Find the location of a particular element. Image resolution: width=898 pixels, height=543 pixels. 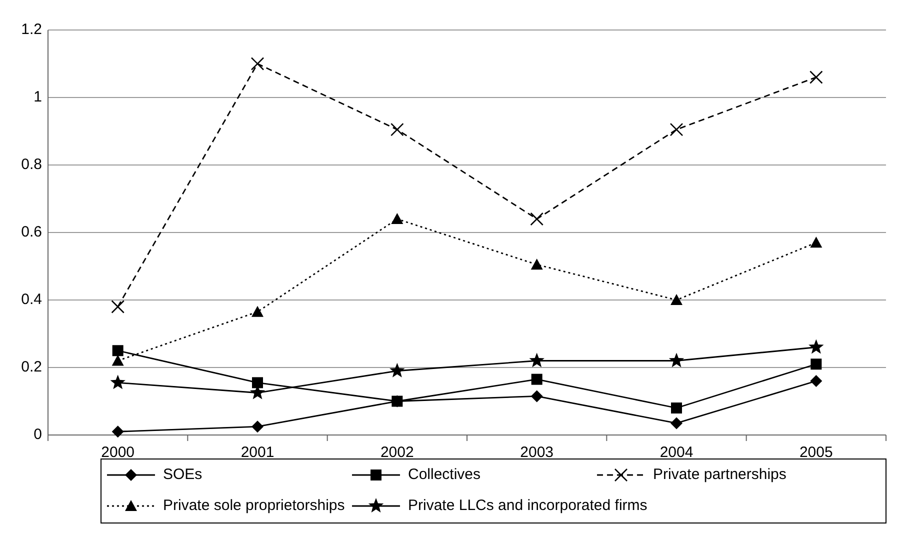

y-tick-label: 0.2 is located at coordinates (31, 367).